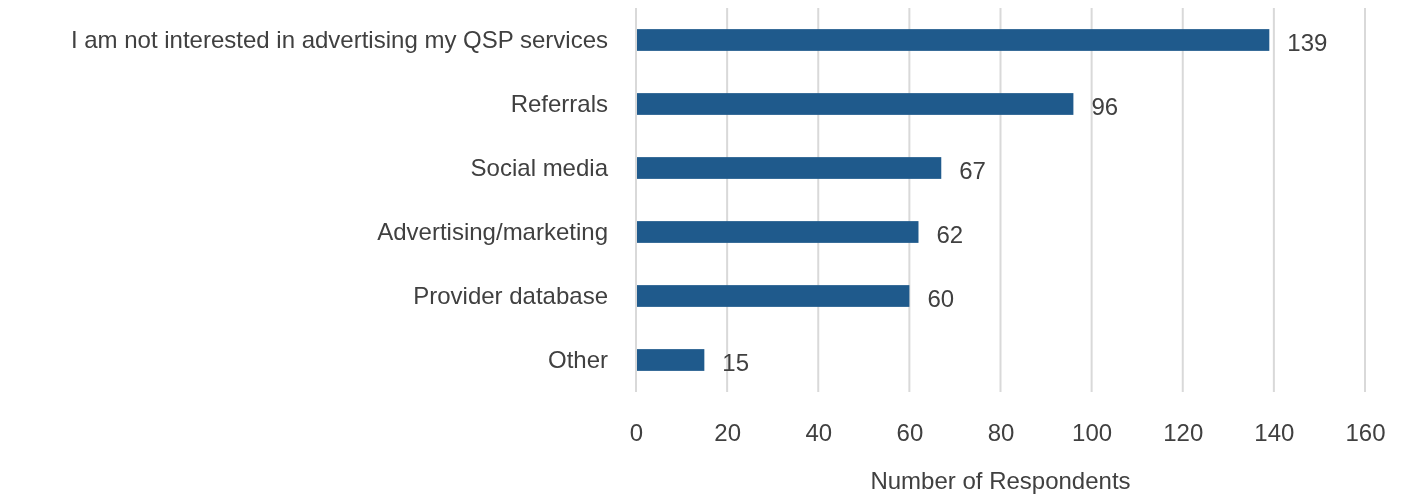 The height and width of the screenshot is (497, 1407). I want to click on x-tick-label: 120, so click(1183, 433).